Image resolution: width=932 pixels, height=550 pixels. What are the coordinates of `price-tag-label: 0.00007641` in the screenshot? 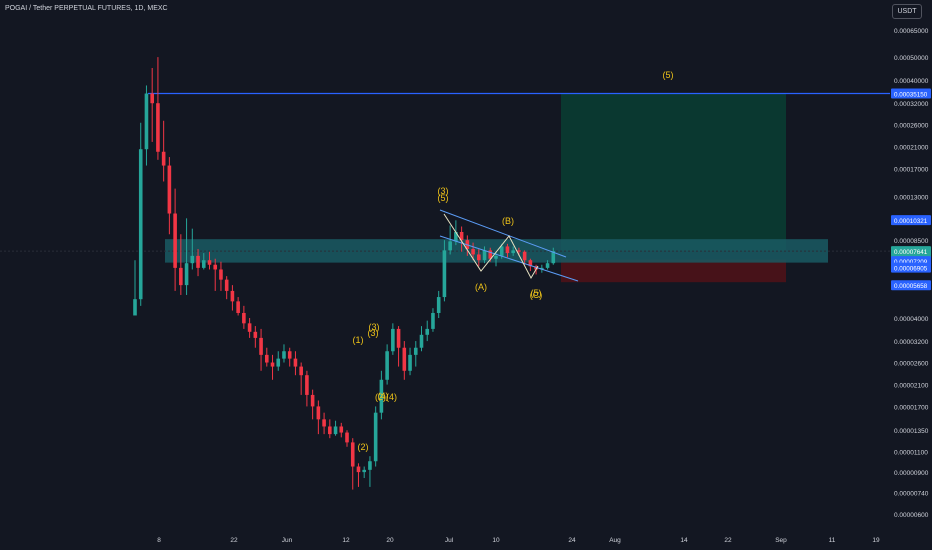 It's located at (911, 252).